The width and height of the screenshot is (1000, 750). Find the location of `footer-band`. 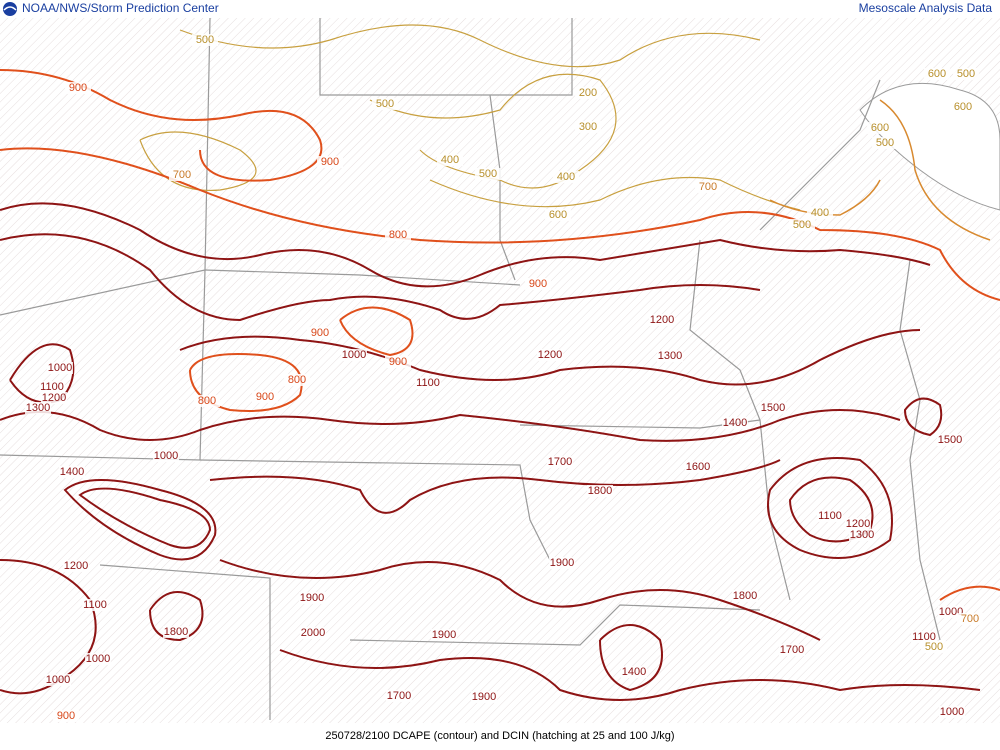

footer-band is located at coordinates (500, 736).